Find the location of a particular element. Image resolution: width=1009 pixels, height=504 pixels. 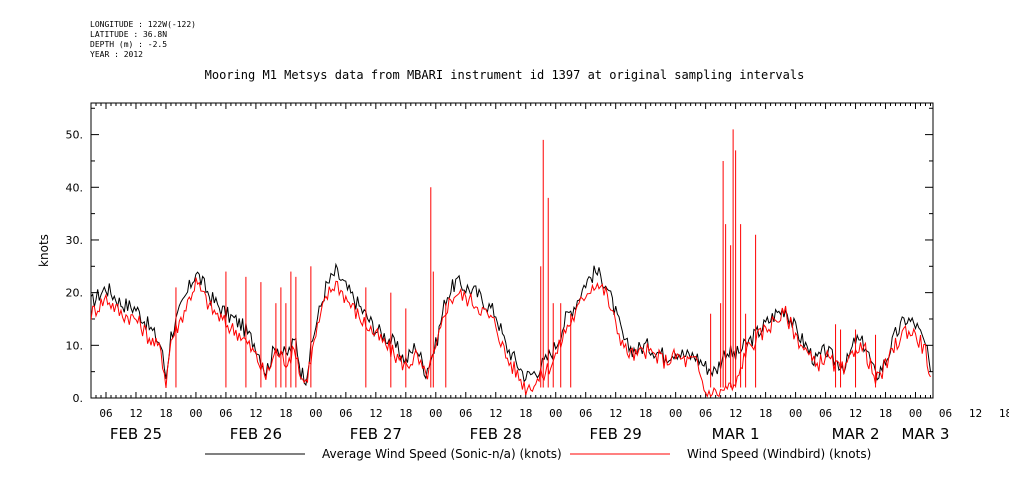

y-tick-label: 30. is located at coordinates (75, 240).